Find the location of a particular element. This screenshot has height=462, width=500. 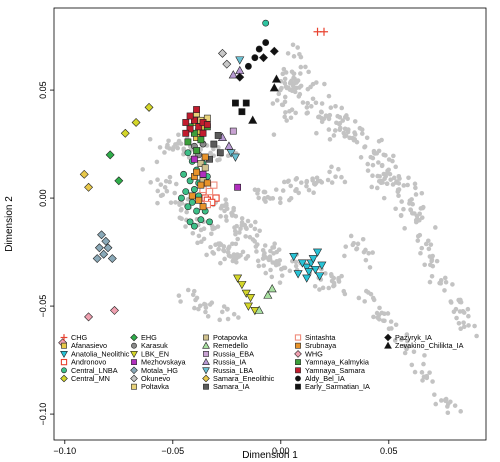

point-sintashta is located at coordinates (214, 185).